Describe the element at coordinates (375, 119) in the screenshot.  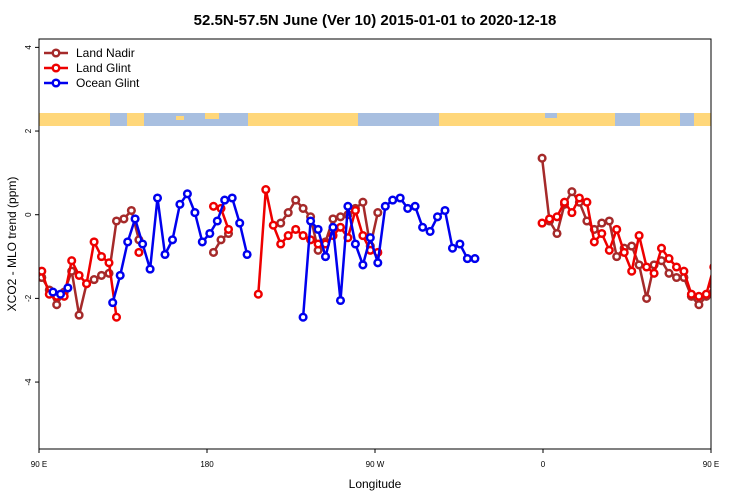
I see `land-mask-band` at that location.